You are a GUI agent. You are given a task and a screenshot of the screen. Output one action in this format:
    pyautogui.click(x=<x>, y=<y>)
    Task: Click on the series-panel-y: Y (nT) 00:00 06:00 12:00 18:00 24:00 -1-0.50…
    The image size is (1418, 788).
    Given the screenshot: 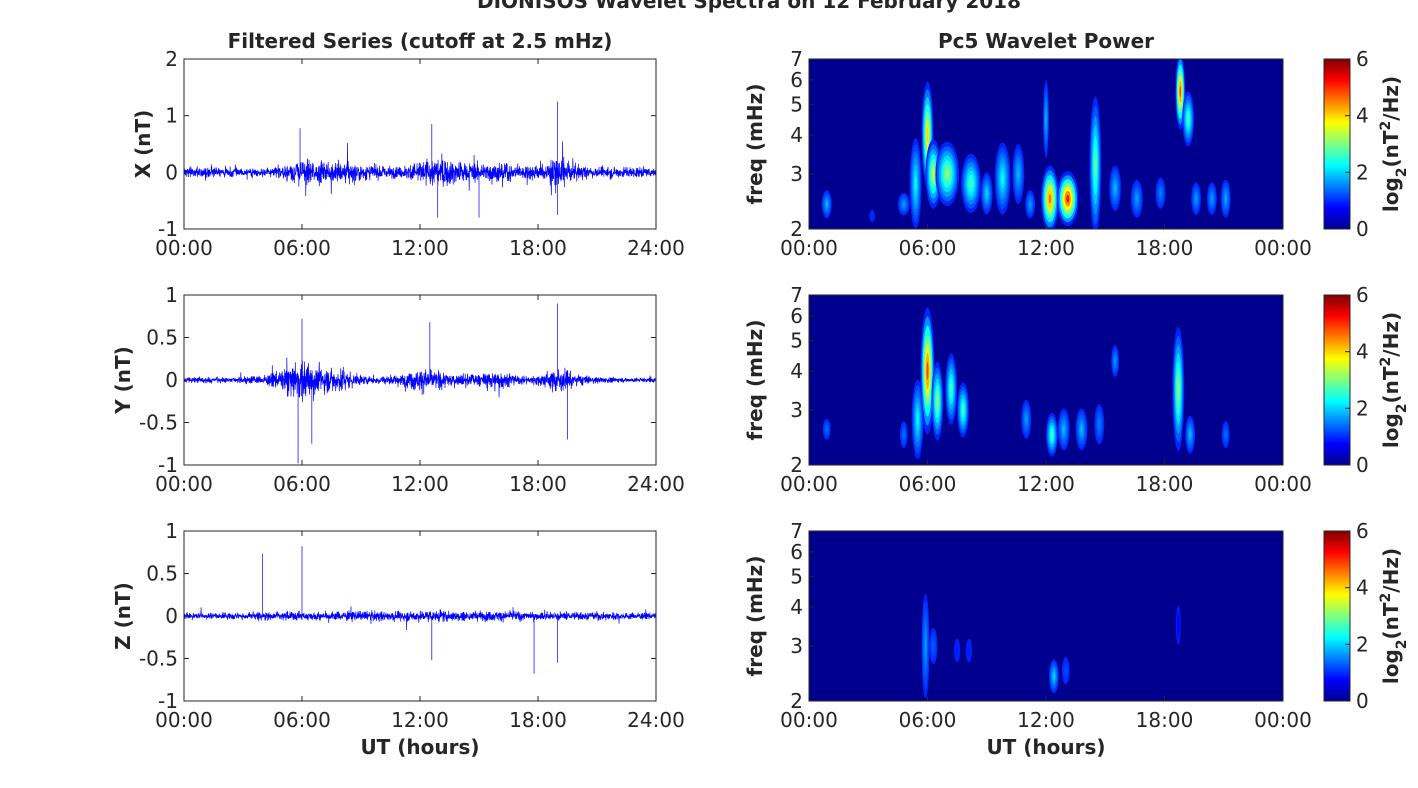 What is the action you would take?
    pyautogui.click(x=398, y=389)
    